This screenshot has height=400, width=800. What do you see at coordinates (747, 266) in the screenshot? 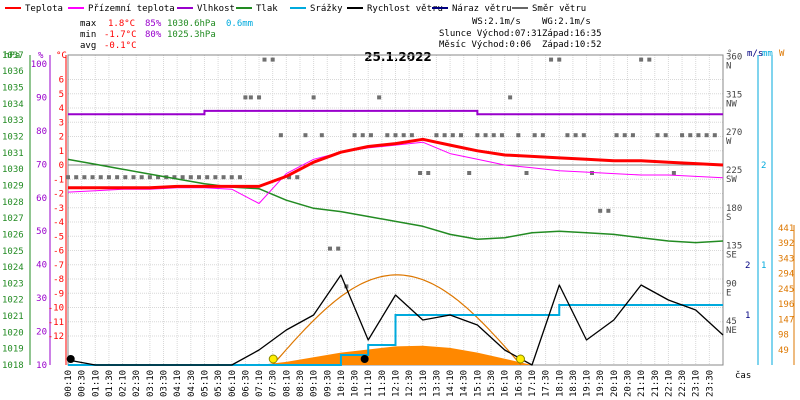
I see `tick-ms: 2` at bounding box center [747, 266].